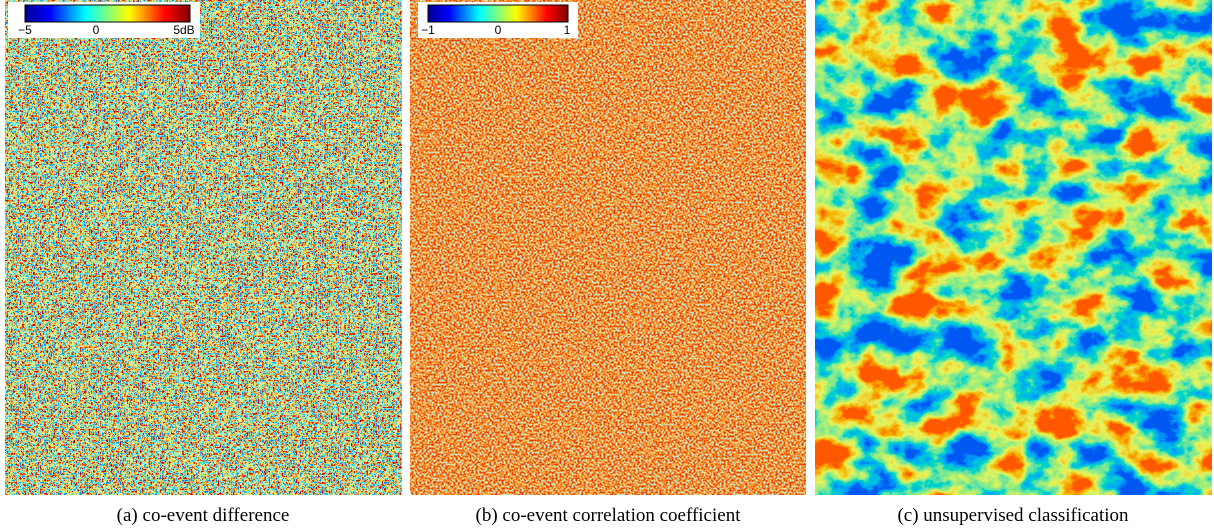  Describe the element at coordinates (428, 30) in the screenshot. I see `colorbar-label: −1` at that location.